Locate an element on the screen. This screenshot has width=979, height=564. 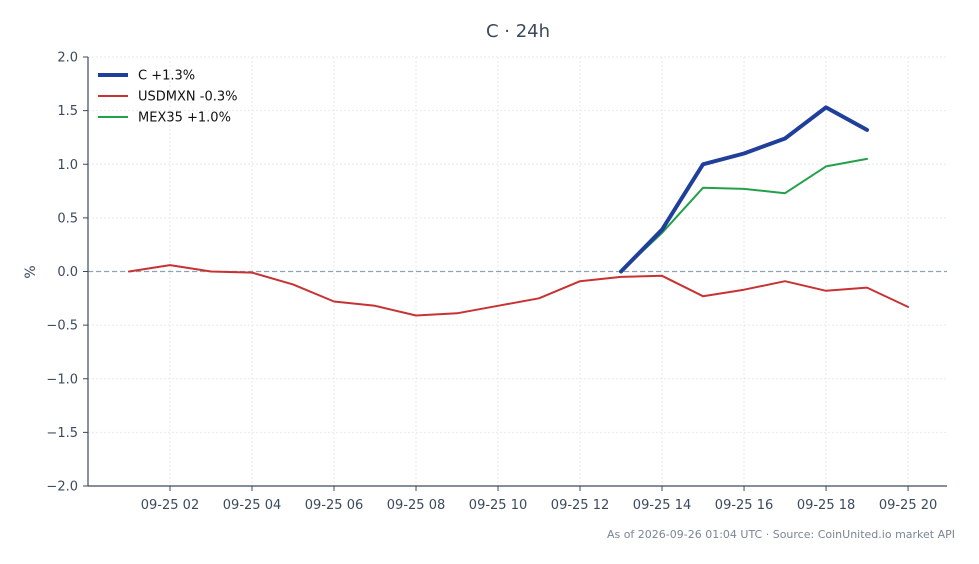
y-tick-label: 1.0 is located at coordinates (67, 165).